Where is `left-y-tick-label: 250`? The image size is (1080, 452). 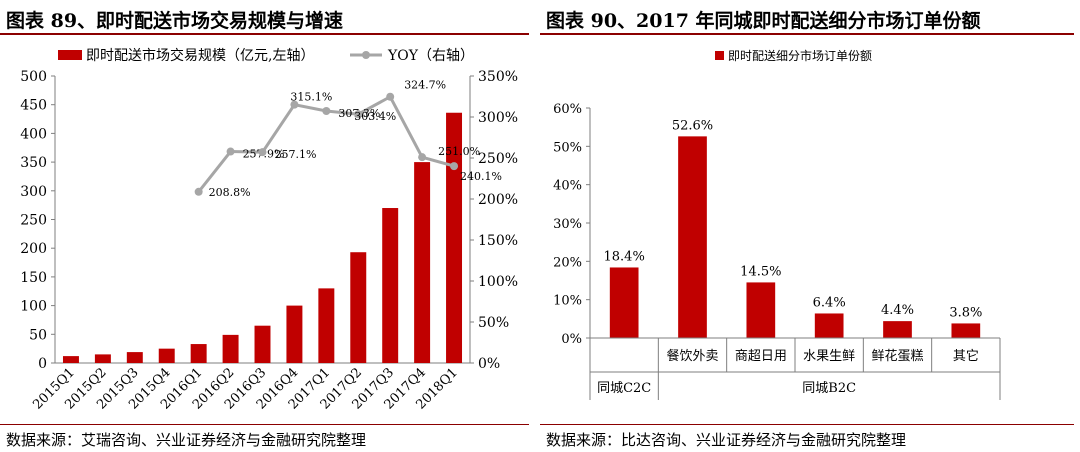
left-y-tick-label: 250 is located at coordinates (33, 221).